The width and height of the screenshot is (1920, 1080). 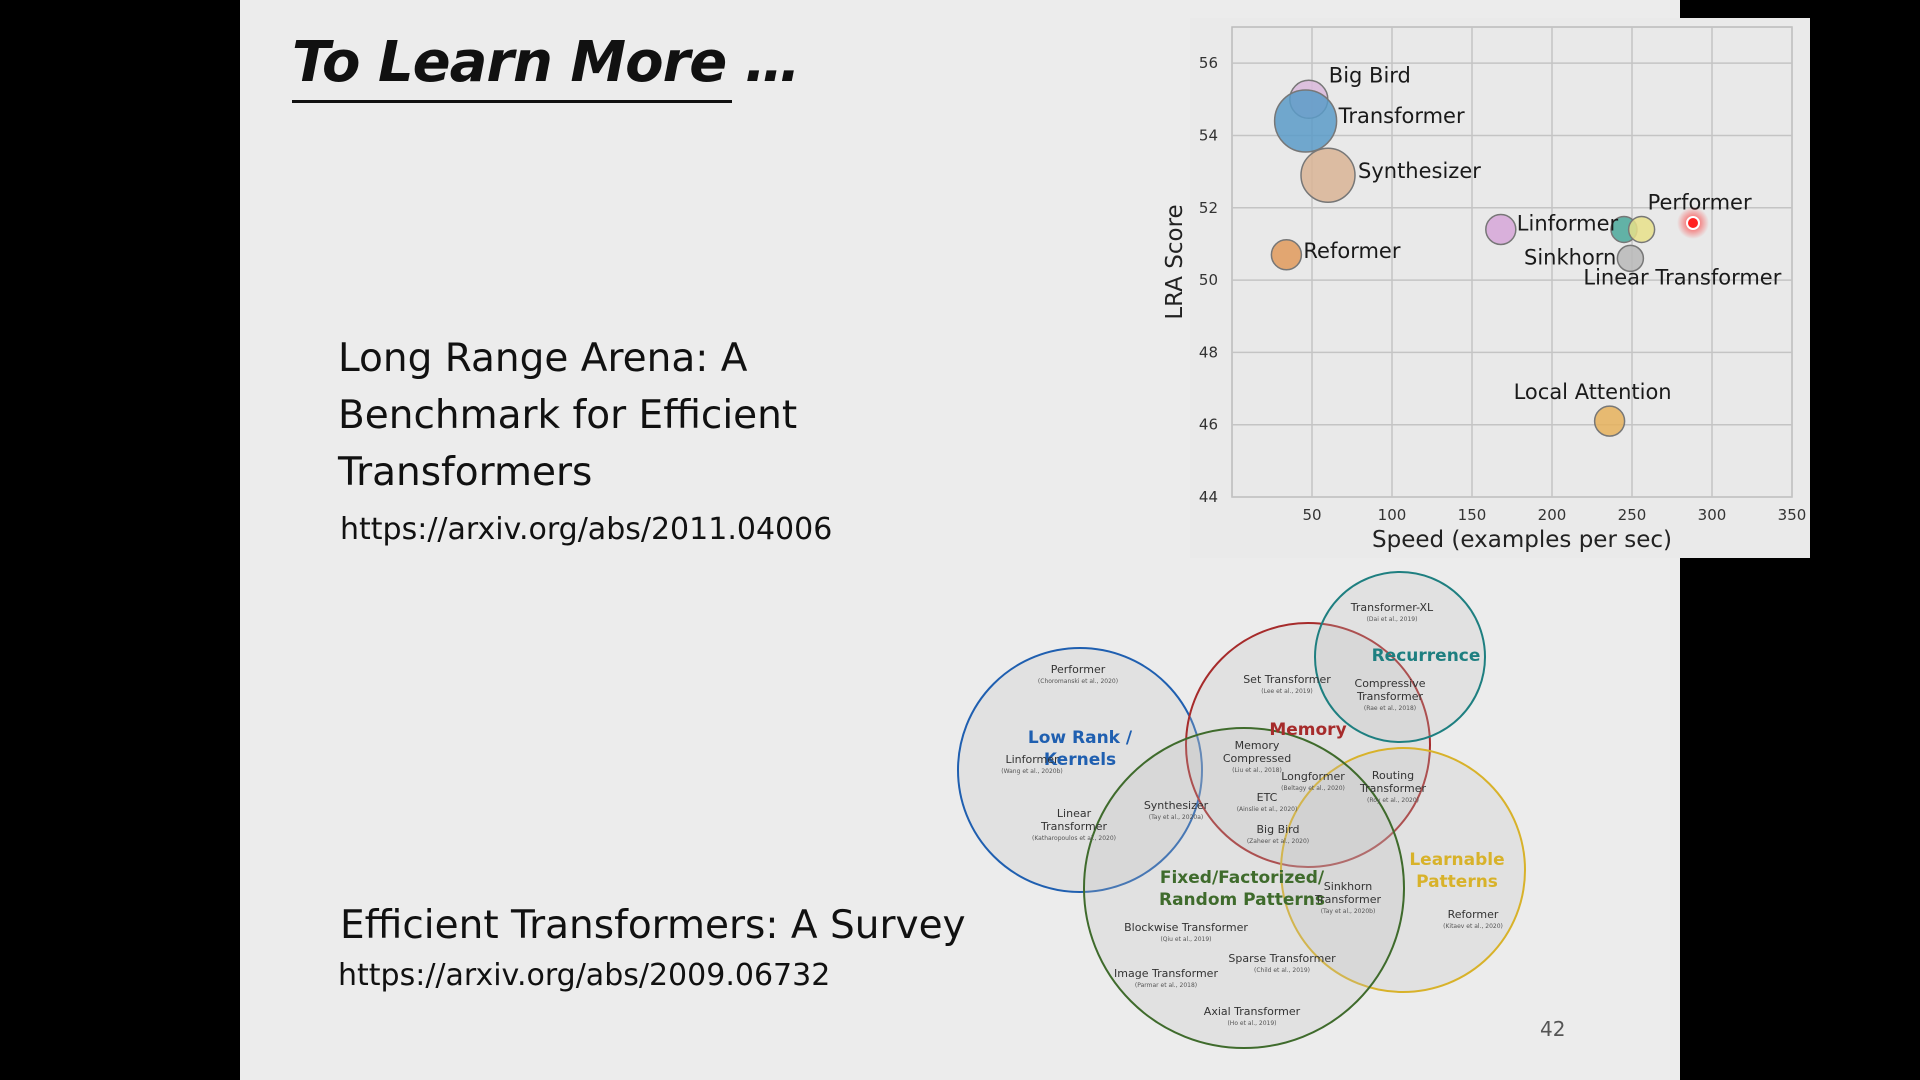 I want to click on venn-model-citation: (Katharopoulos et al., 2020), so click(x=1074, y=838).